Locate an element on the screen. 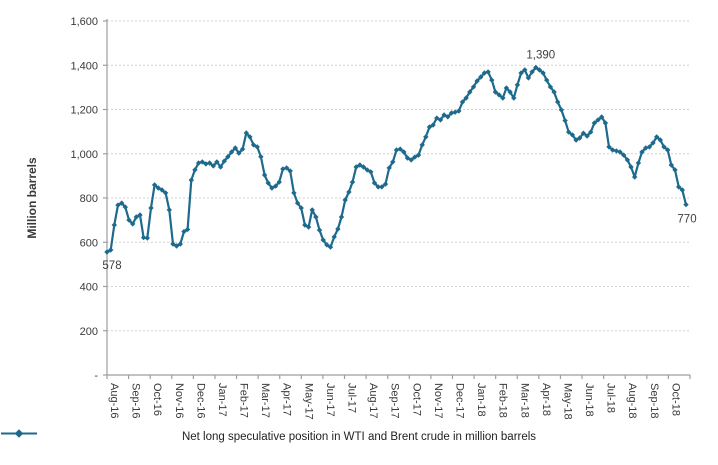 This screenshot has width=718, height=465. x-tick-label: Feb-18 is located at coordinates (503, 400).